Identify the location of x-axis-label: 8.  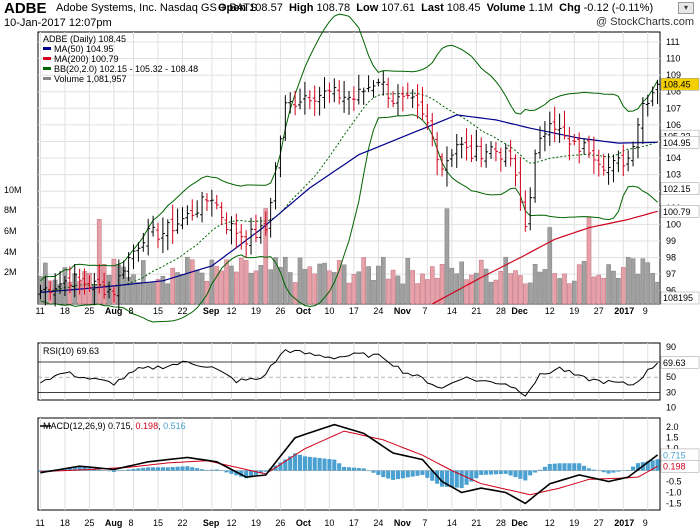
(131, 523).